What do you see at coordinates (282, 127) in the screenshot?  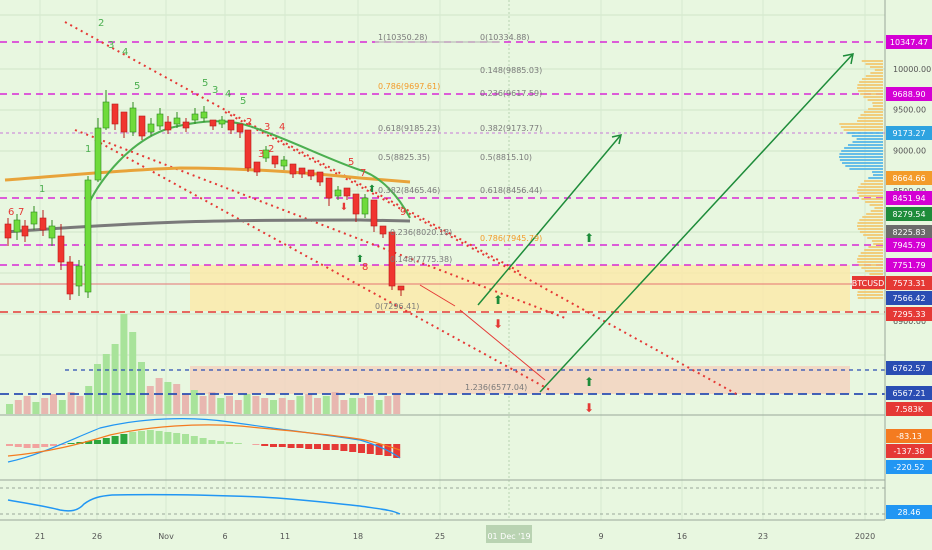 I see `wave-count: 4` at bounding box center [282, 127].